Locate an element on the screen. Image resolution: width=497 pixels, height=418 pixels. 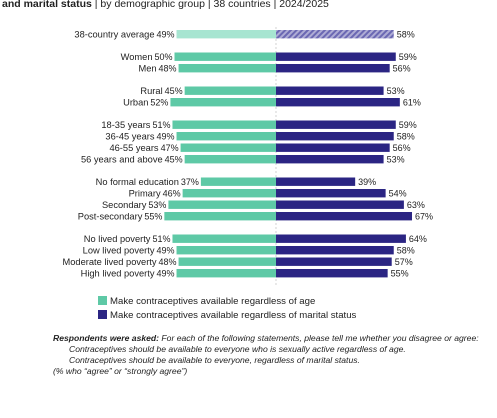
category-label: 38-country average is located at coordinates (114, 34).